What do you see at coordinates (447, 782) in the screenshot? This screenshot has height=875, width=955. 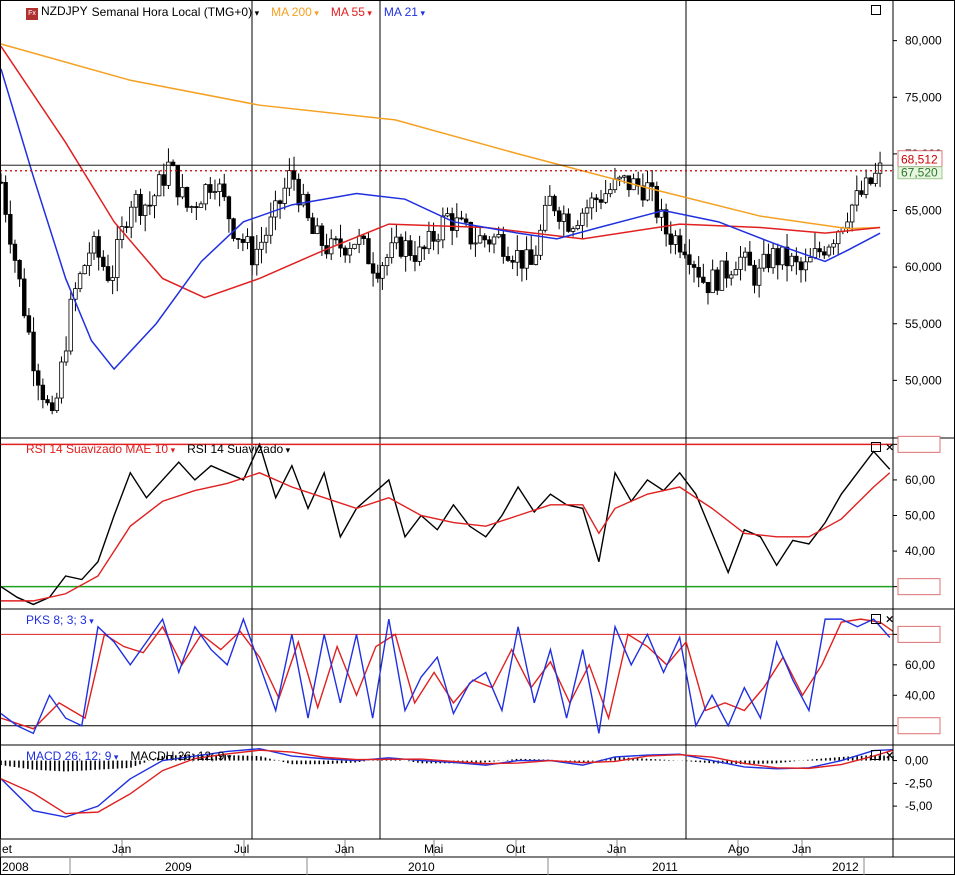 I see `macd-signal-line` at bounding box center [447, 782].